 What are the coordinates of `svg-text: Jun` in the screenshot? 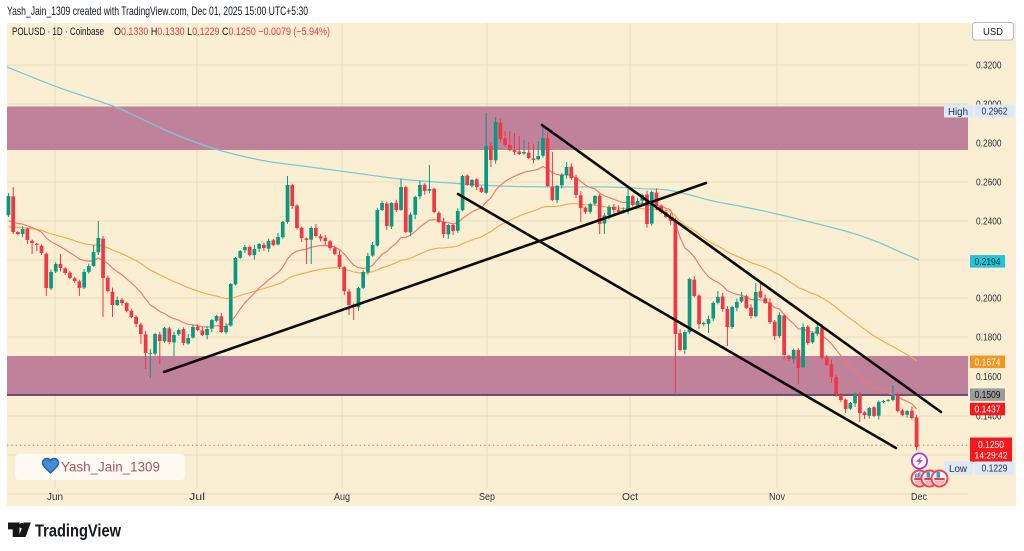 It's located at (55, 497).